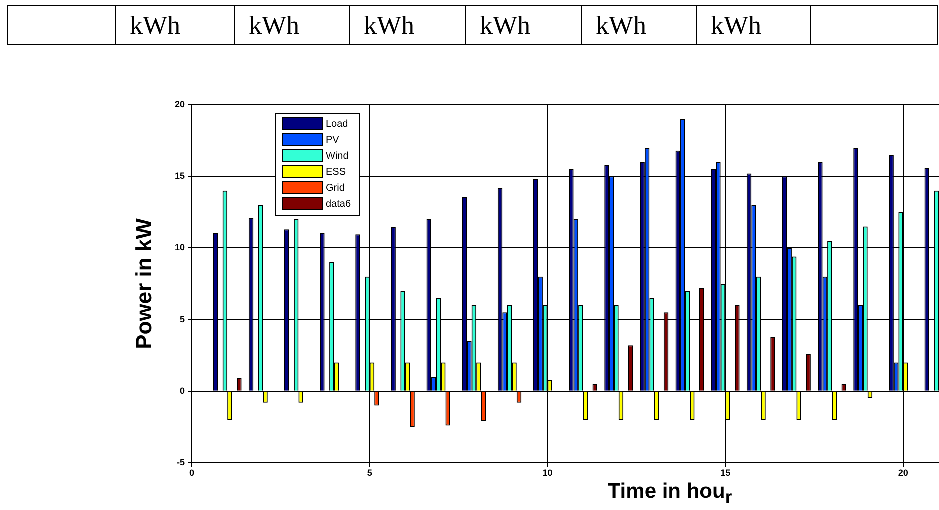 The width and height of the screenshot is (939, 510). Describe the element at coordinates (180, 462) in the screenshot. I see `y-tick-label: -5` at that location.